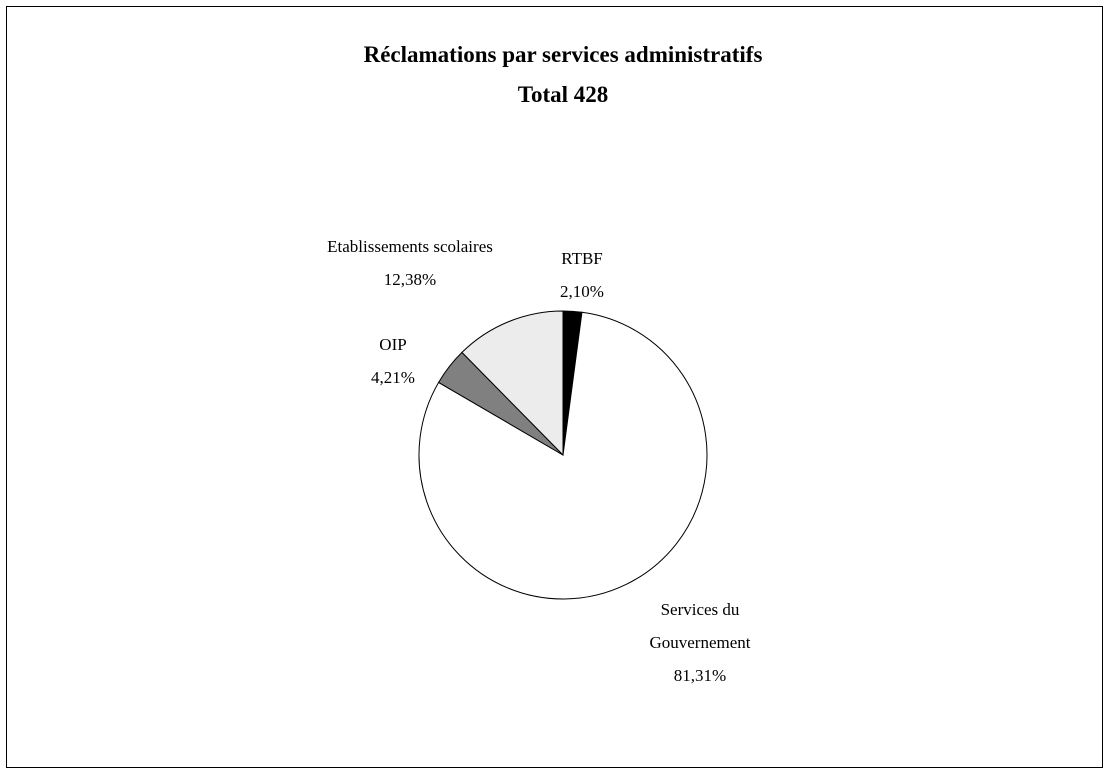 This screenshot has height=774, width=1109. What do you see at coordinates (410, 246) in the screenshot?
I see `slice-label: Etablissements scolaires` at bounding box center [410, 246].